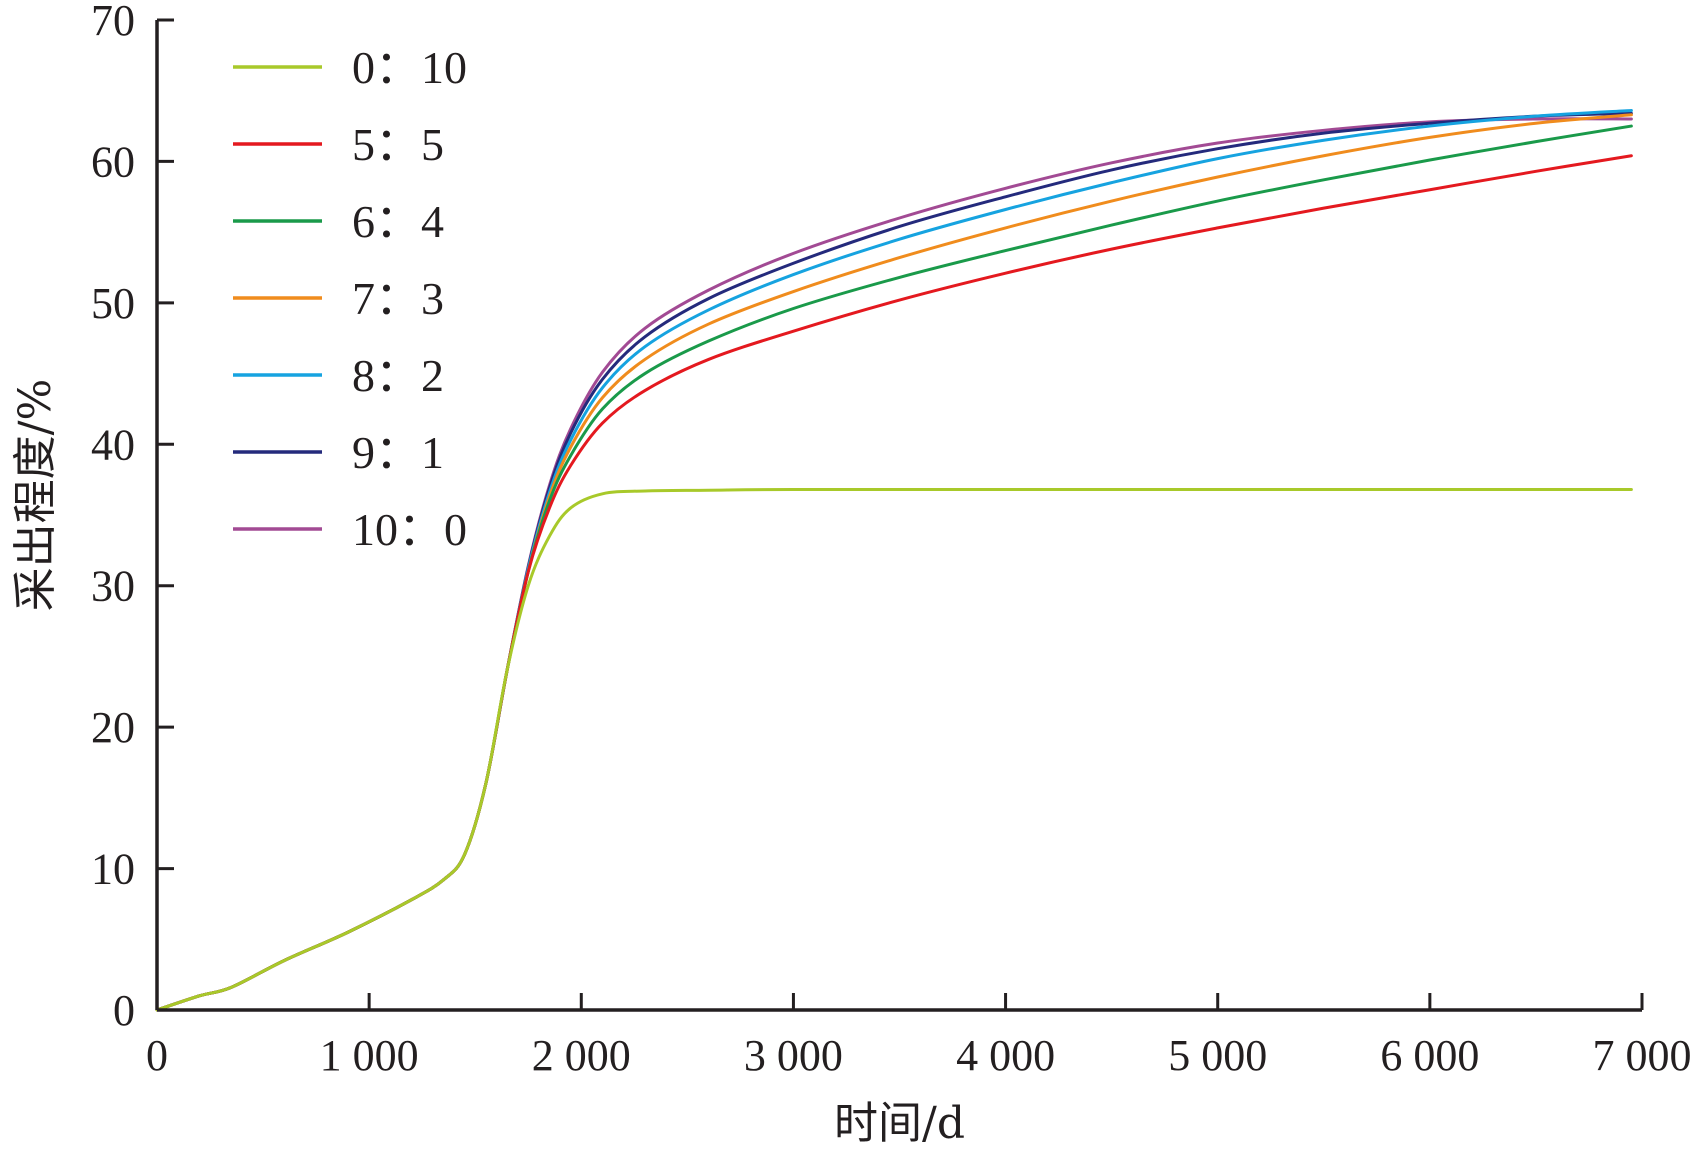  I want to click on y-tick-label: 60, so click(113, 161).